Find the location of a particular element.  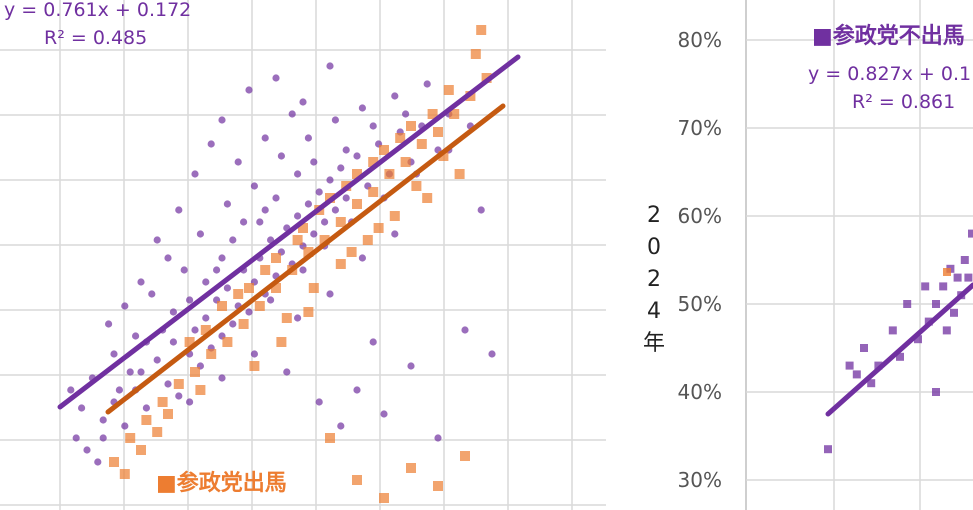

left-legend-orange: ■参政党出馬 is located at coordinates (221, 483).